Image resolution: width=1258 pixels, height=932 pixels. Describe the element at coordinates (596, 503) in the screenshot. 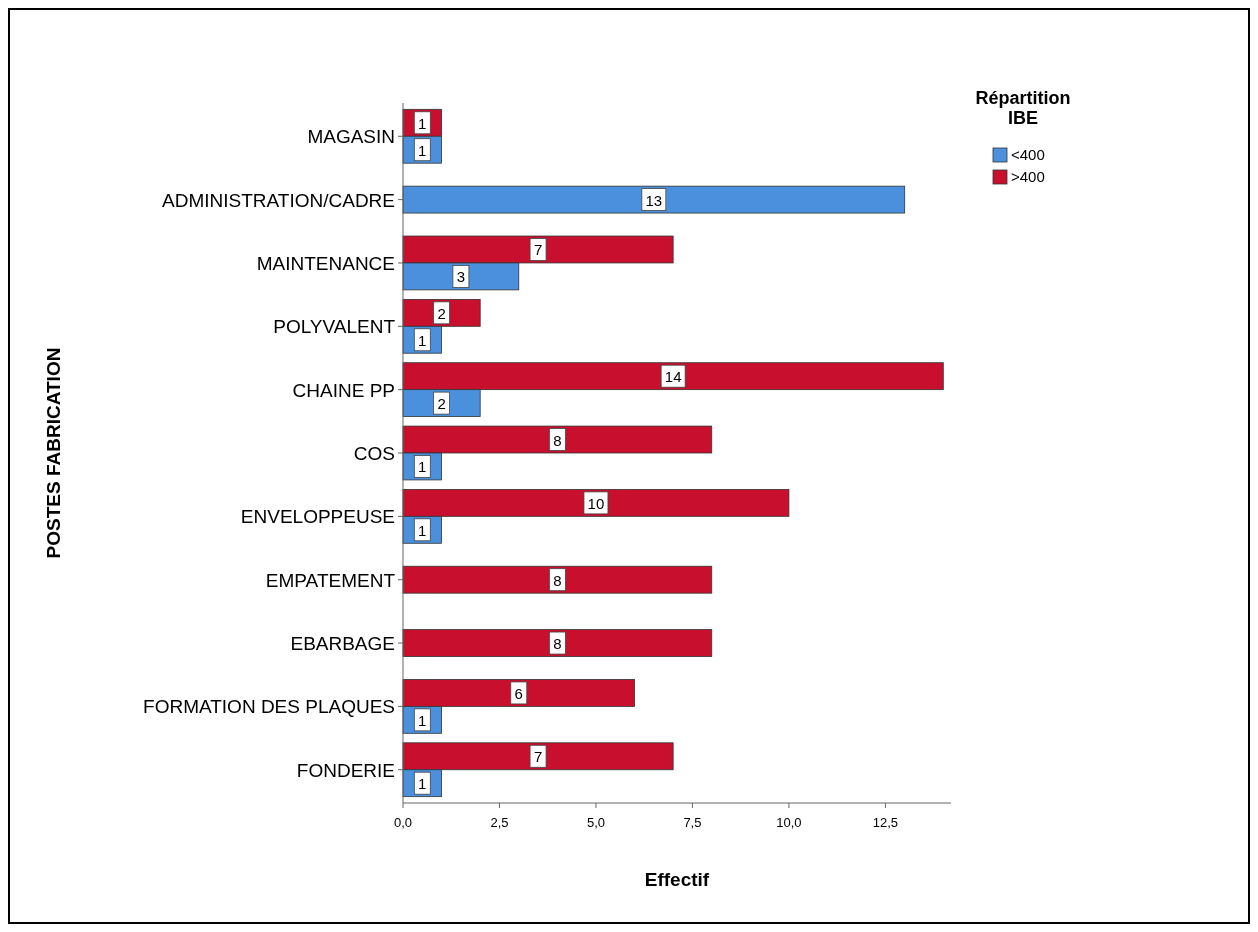

I see `data-label: 10` at that location.